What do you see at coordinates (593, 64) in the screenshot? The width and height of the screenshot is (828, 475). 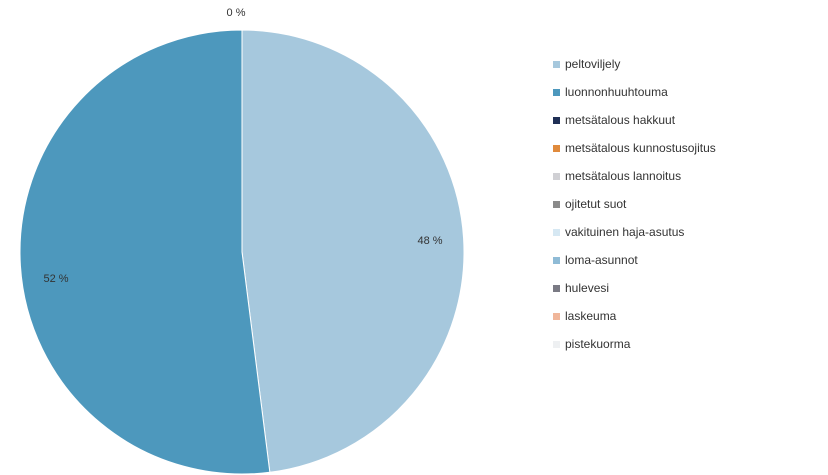 I see `legend-label: peltoviljely` at bounding box center [593, 64].